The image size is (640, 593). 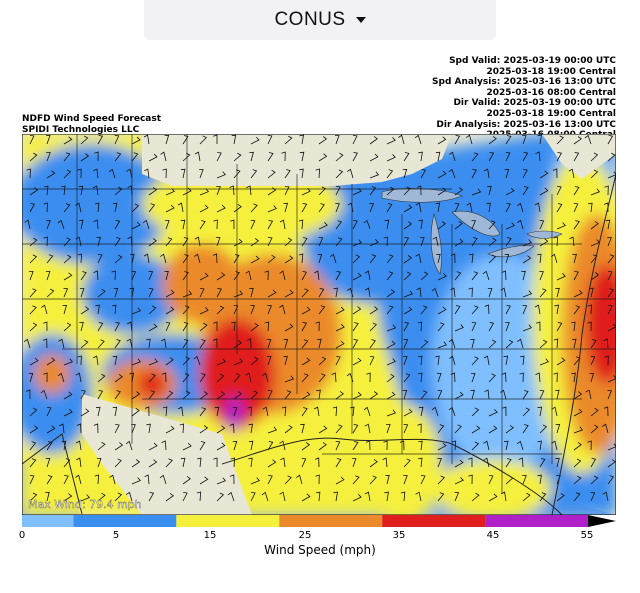 I want to click on region-selector: CONUS, so click(x=320, y=20).